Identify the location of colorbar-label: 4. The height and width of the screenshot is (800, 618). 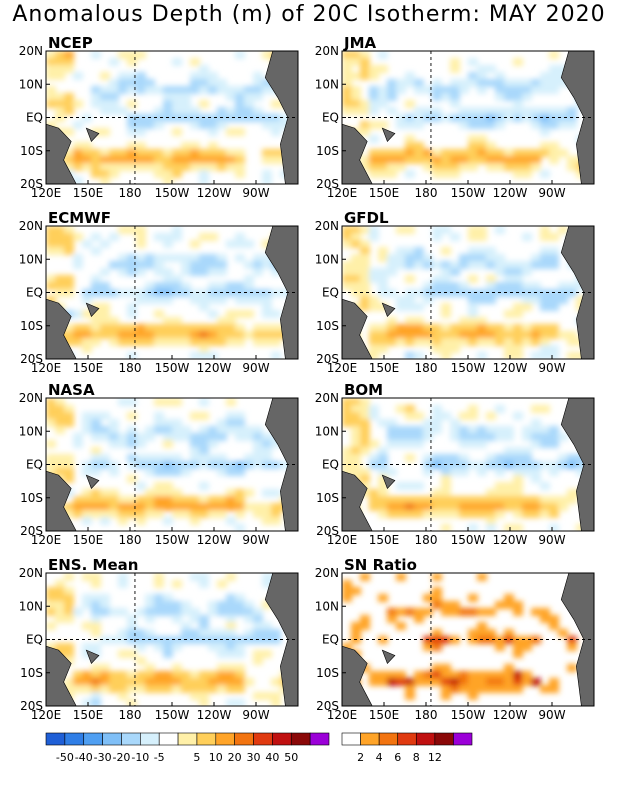
(379, 757).